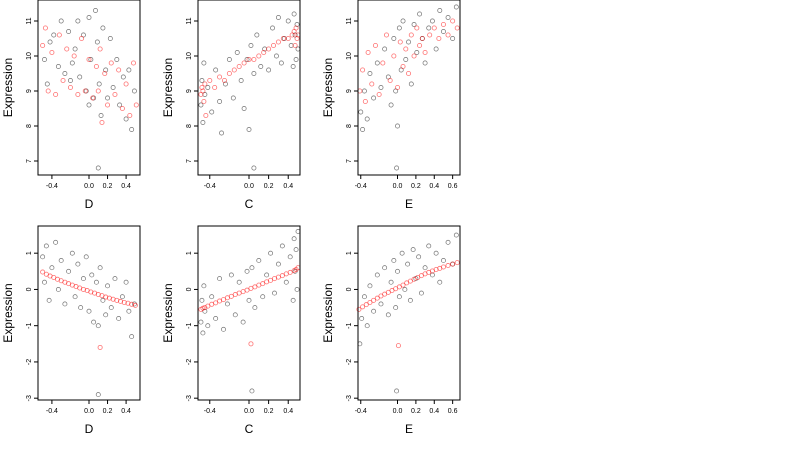 The image size is (800, 450). I want to click on y-tick-label: 8, so click(349, 126).